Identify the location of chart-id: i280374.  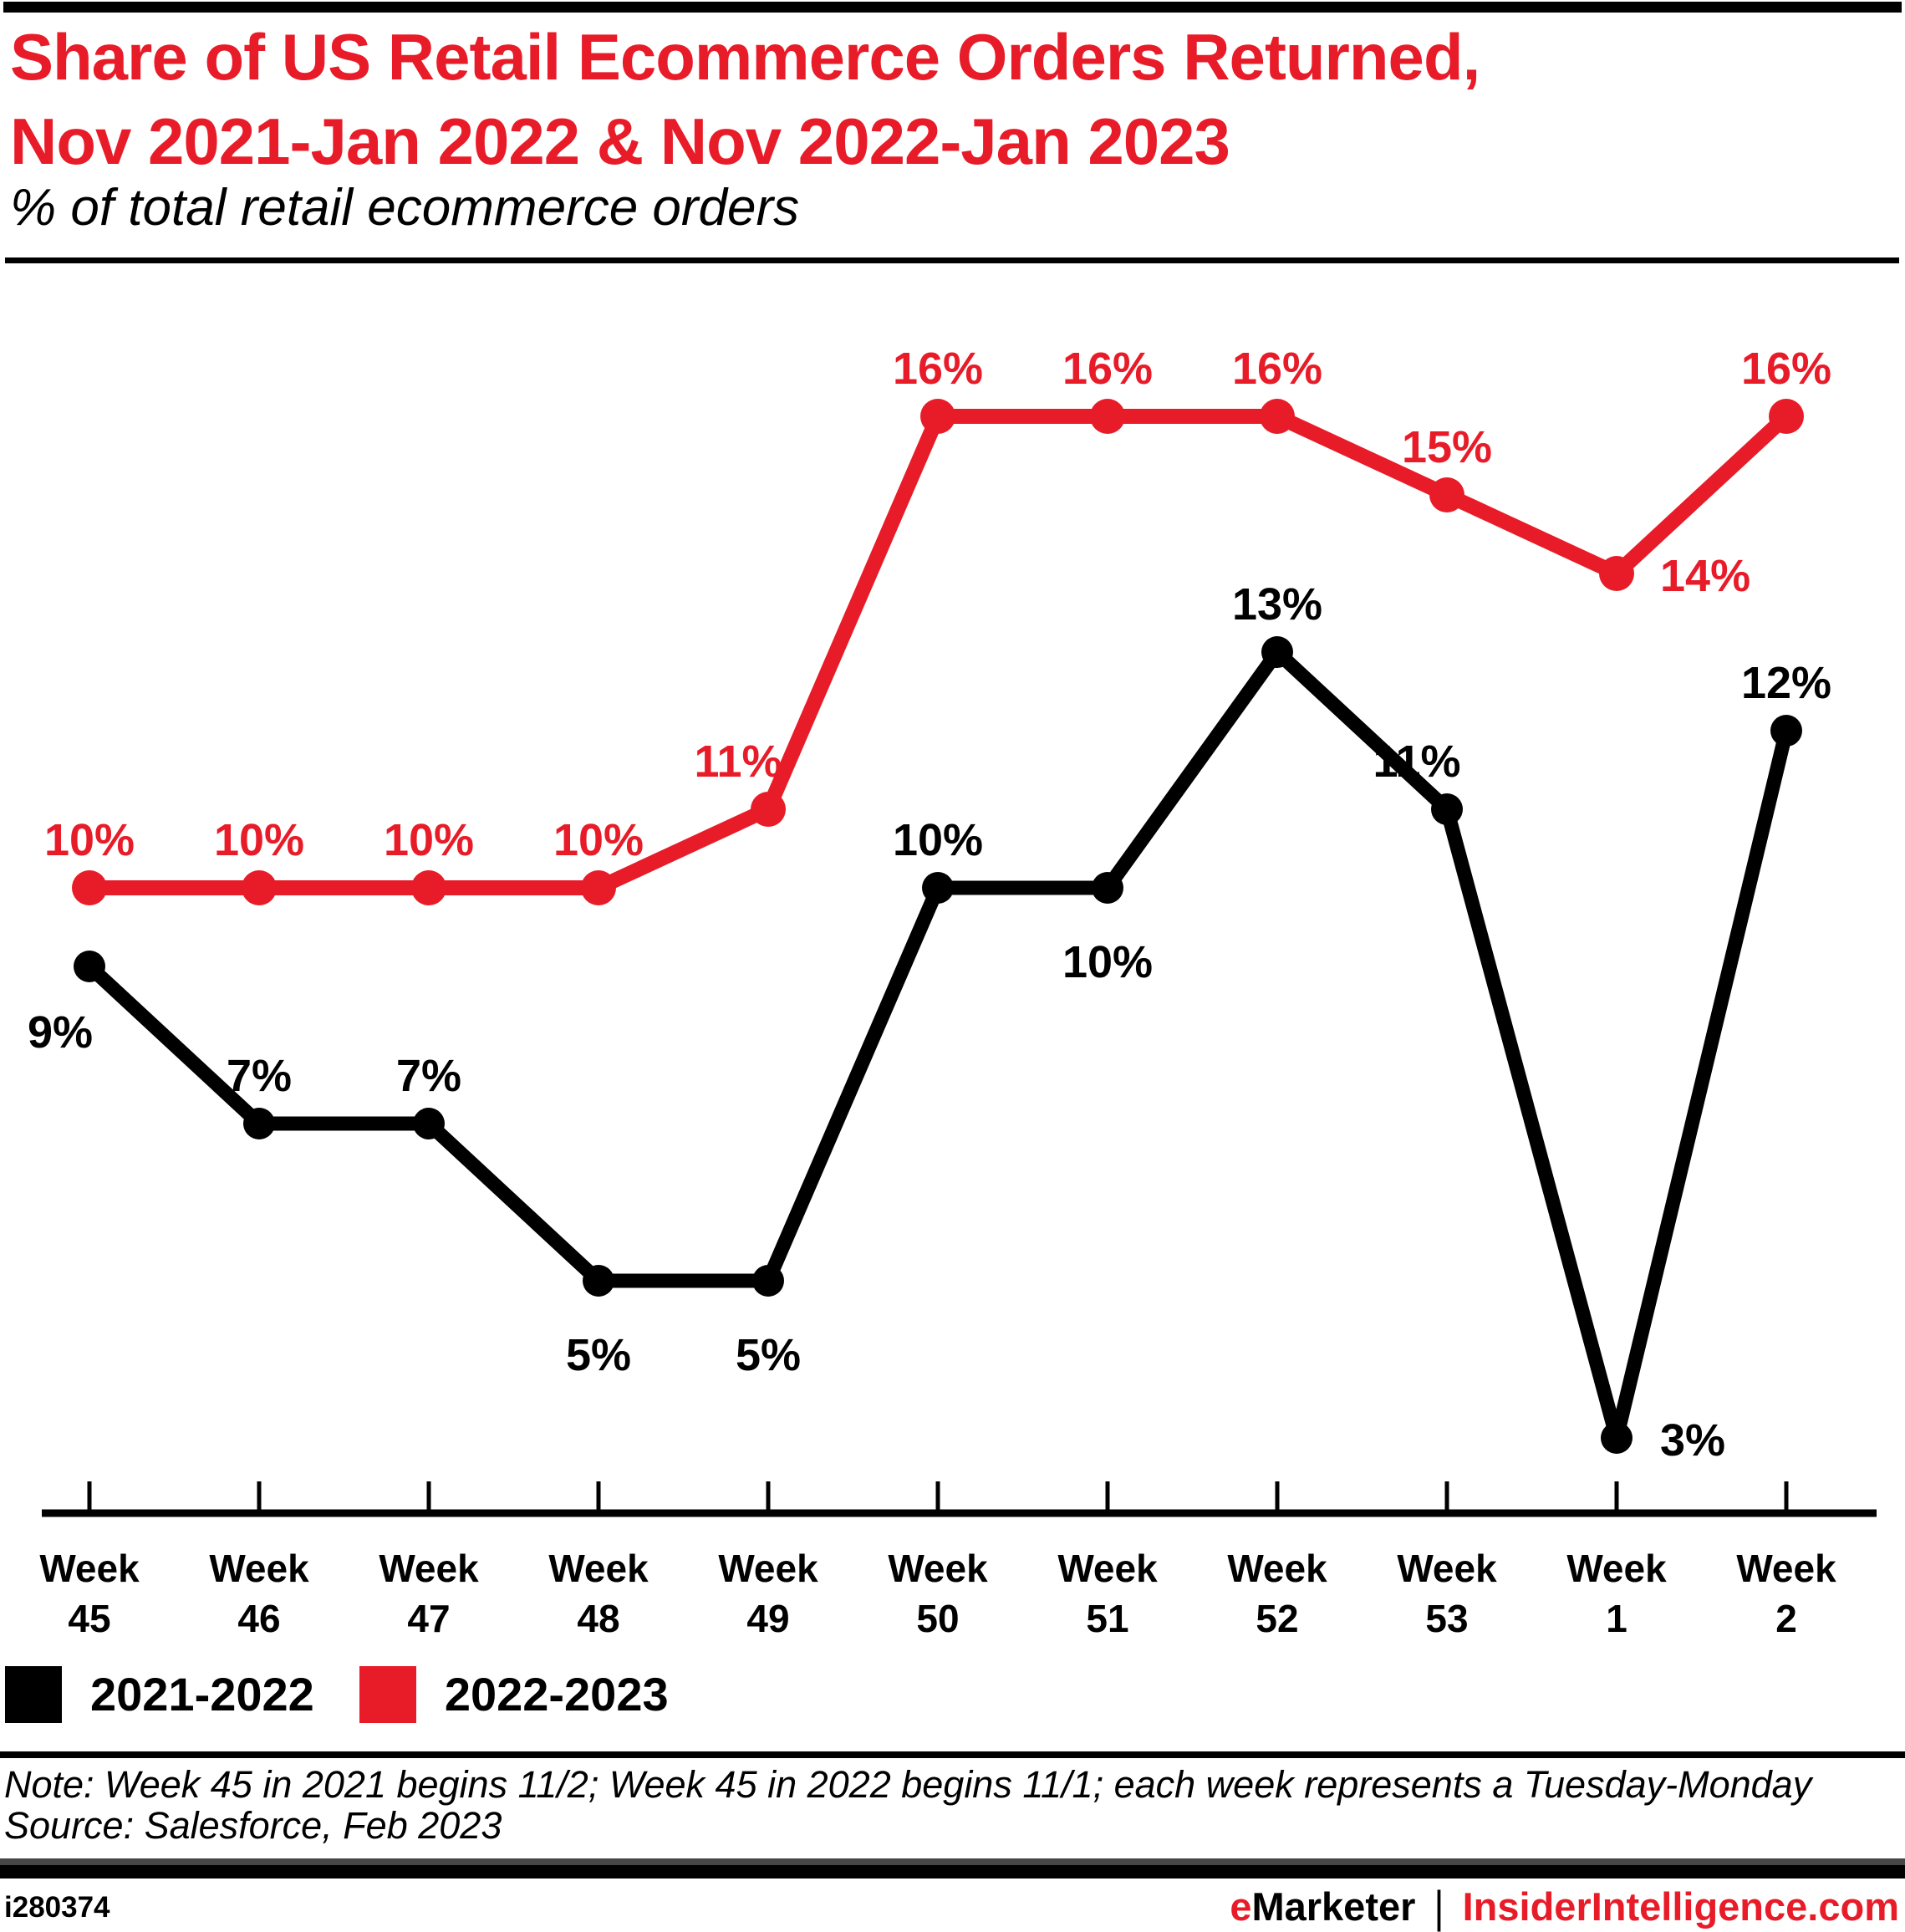
(57, 1907).